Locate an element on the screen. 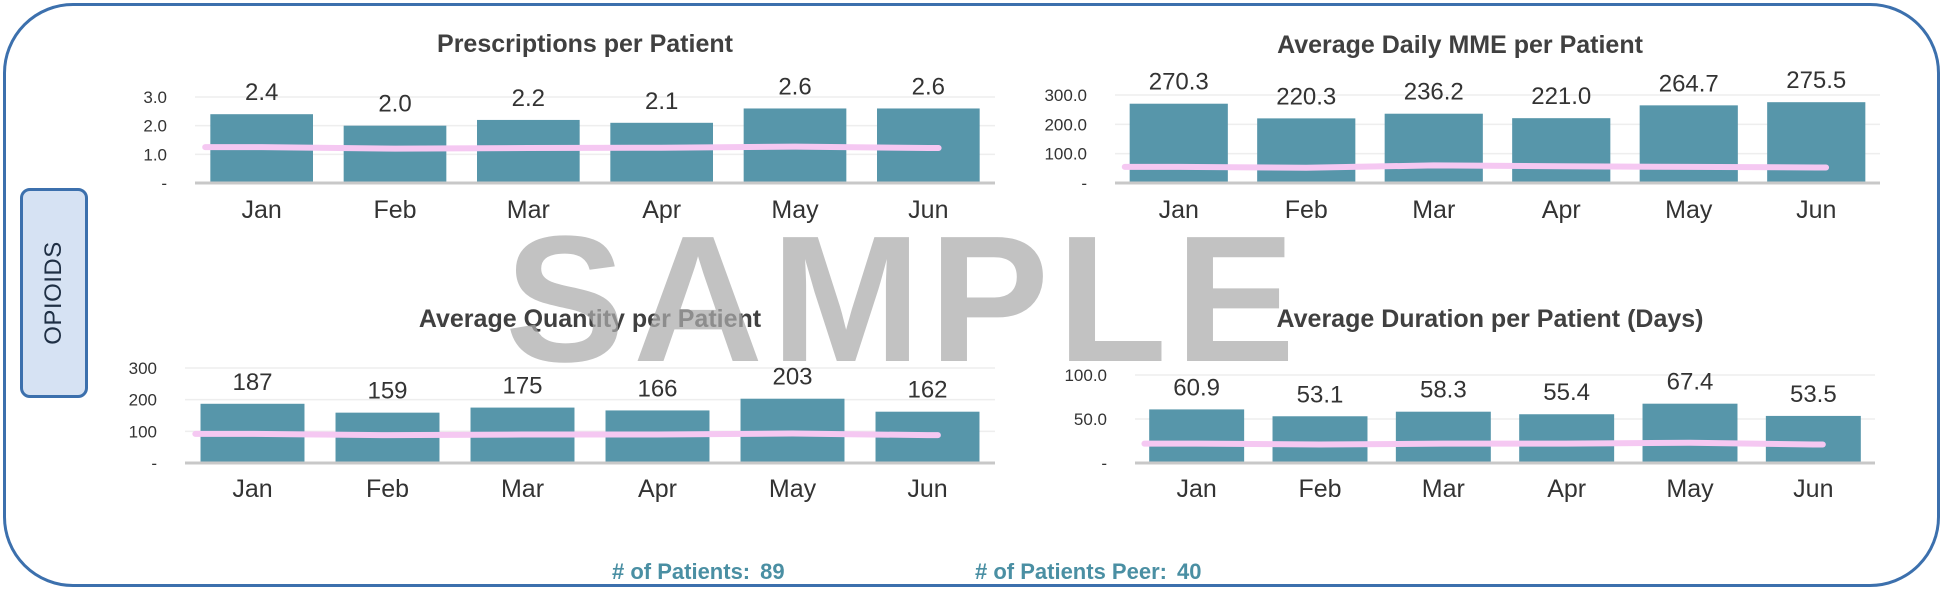 The height and width of the screenshot is (594, 1947). chart-title: Average Quantity per Patient is located at coordinates (590, 319).